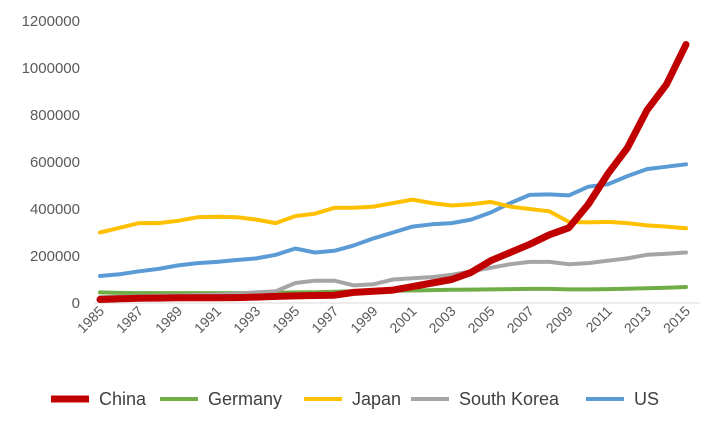 The image size is (720, 438). What do you see at coordinates (245, 399) in the screenshot?
I see `legend-label-germany: Germany` at bounding box center [245, 399].